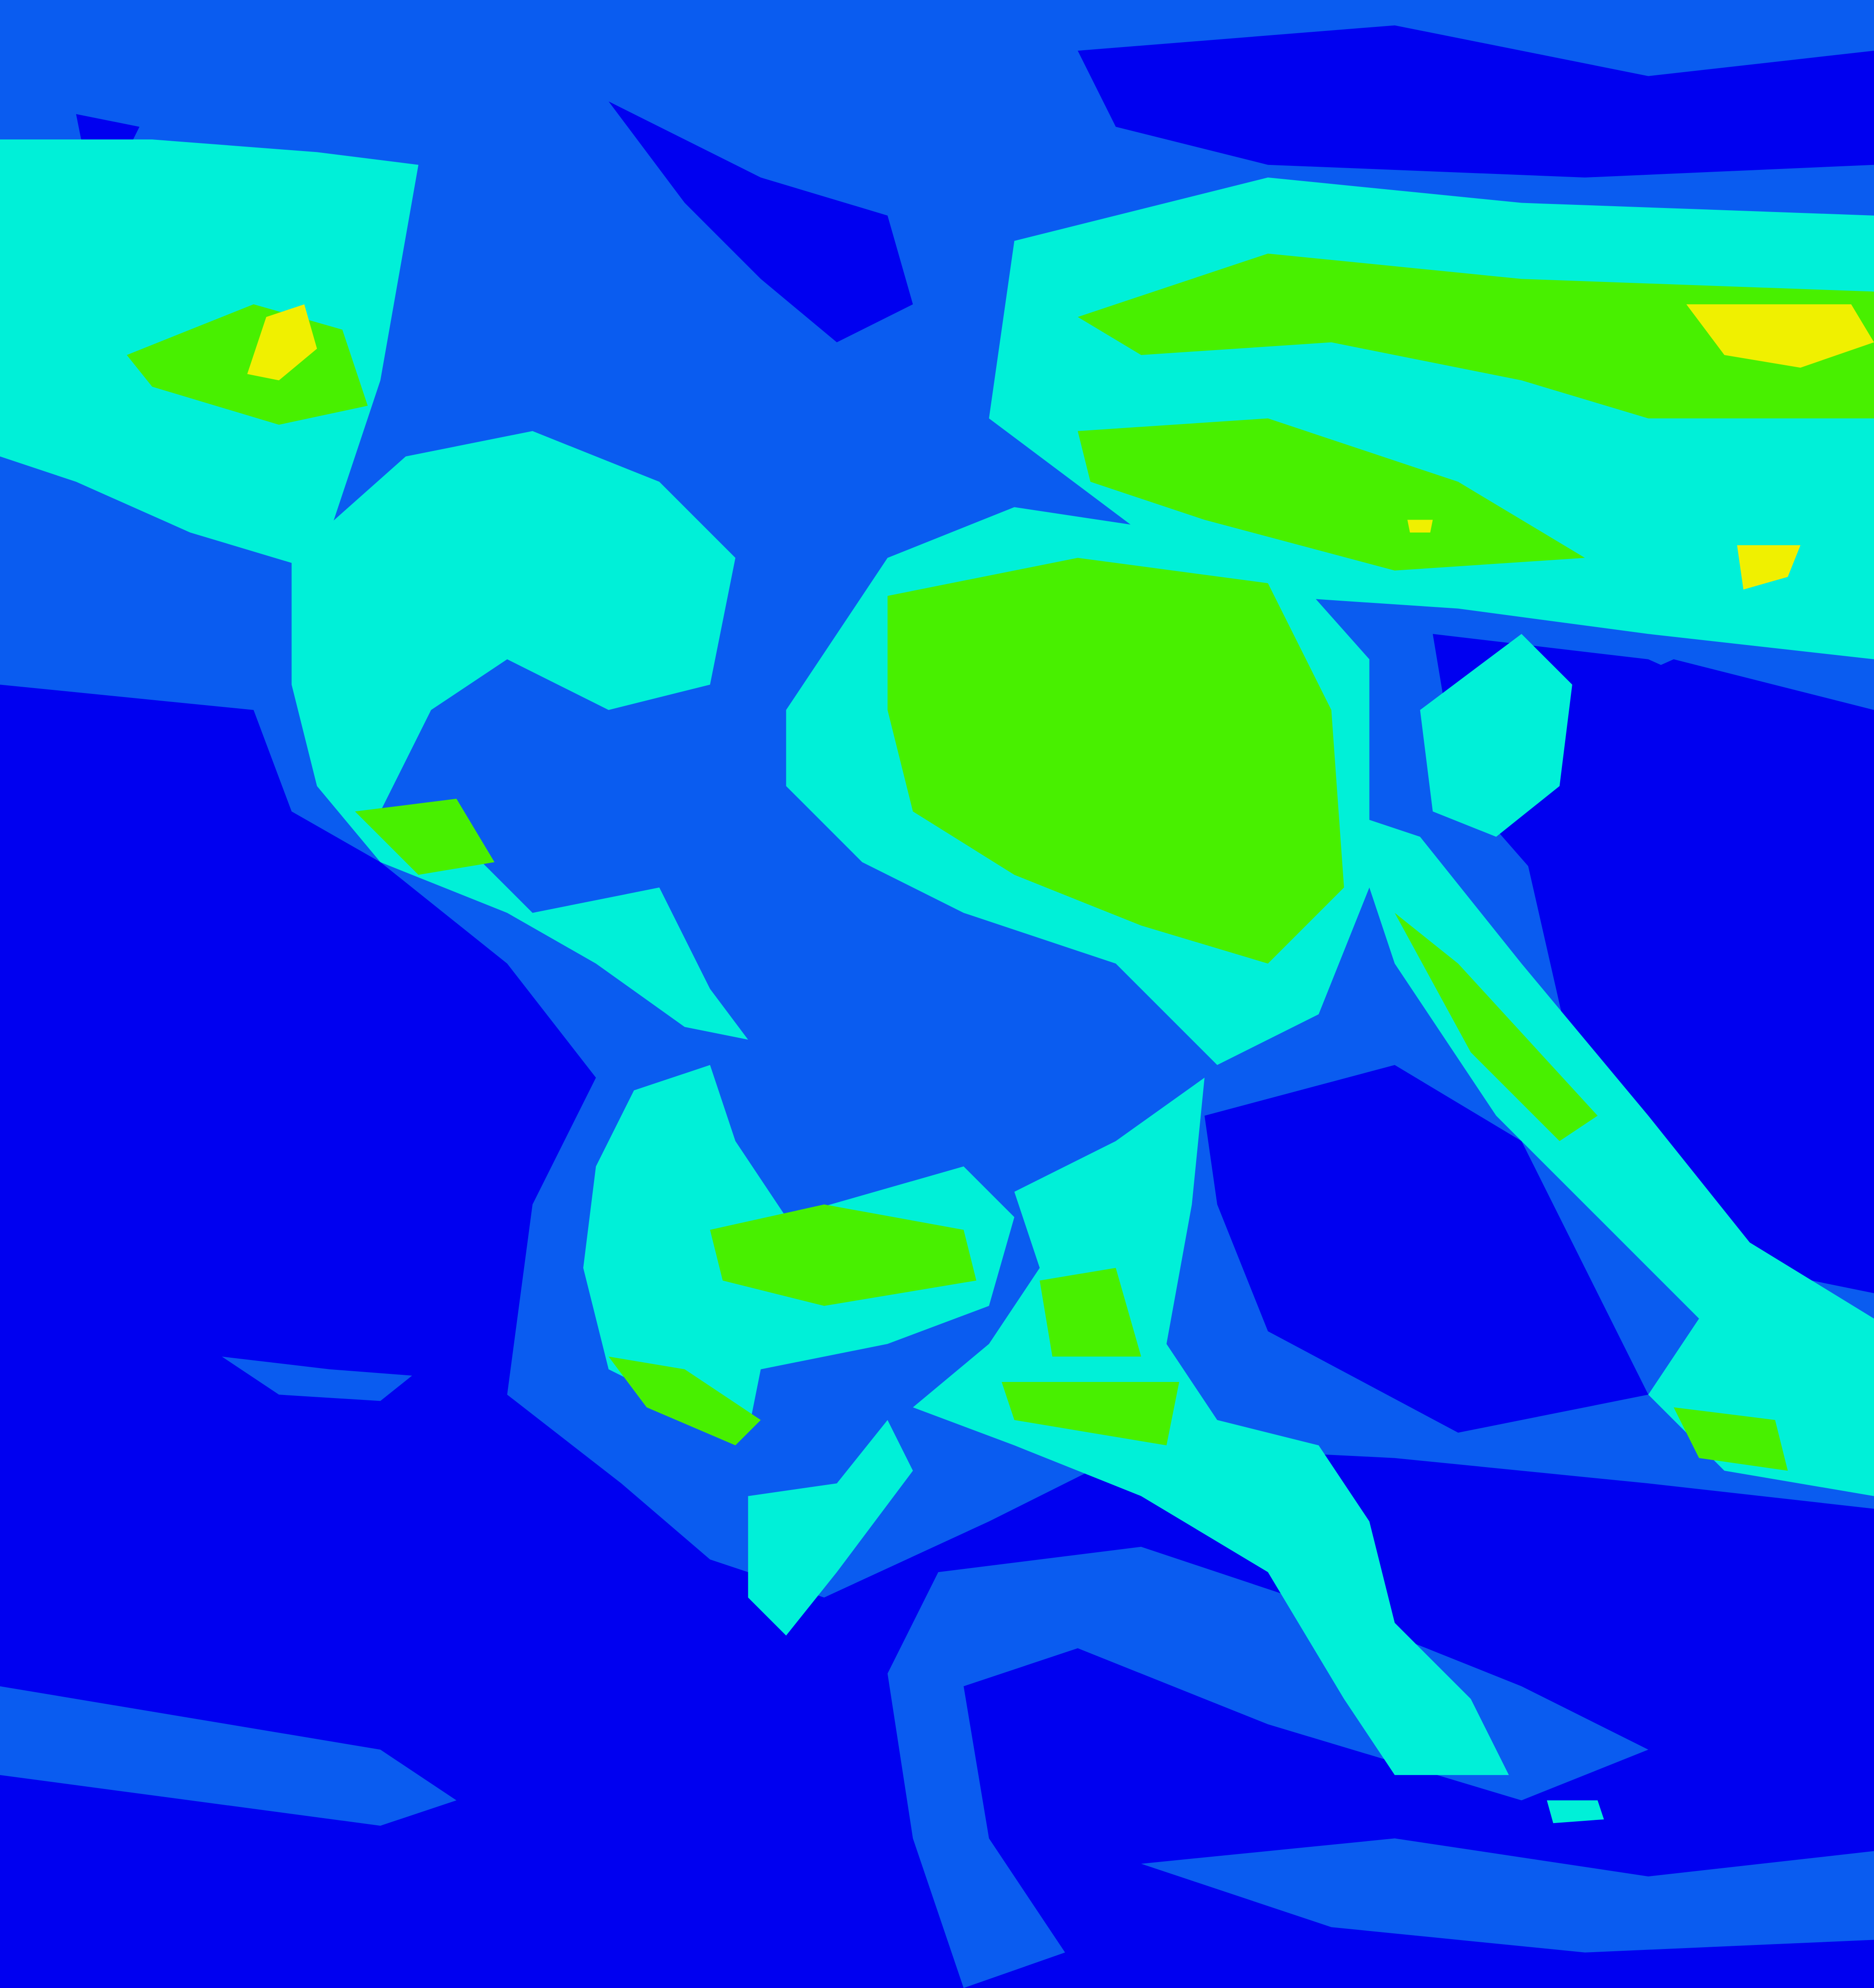 This screenshot has height=1988, width=1874. Describe the element at coordinates (1475, 336) in the screenshot. I see `level-3-top-right-band` at that location.